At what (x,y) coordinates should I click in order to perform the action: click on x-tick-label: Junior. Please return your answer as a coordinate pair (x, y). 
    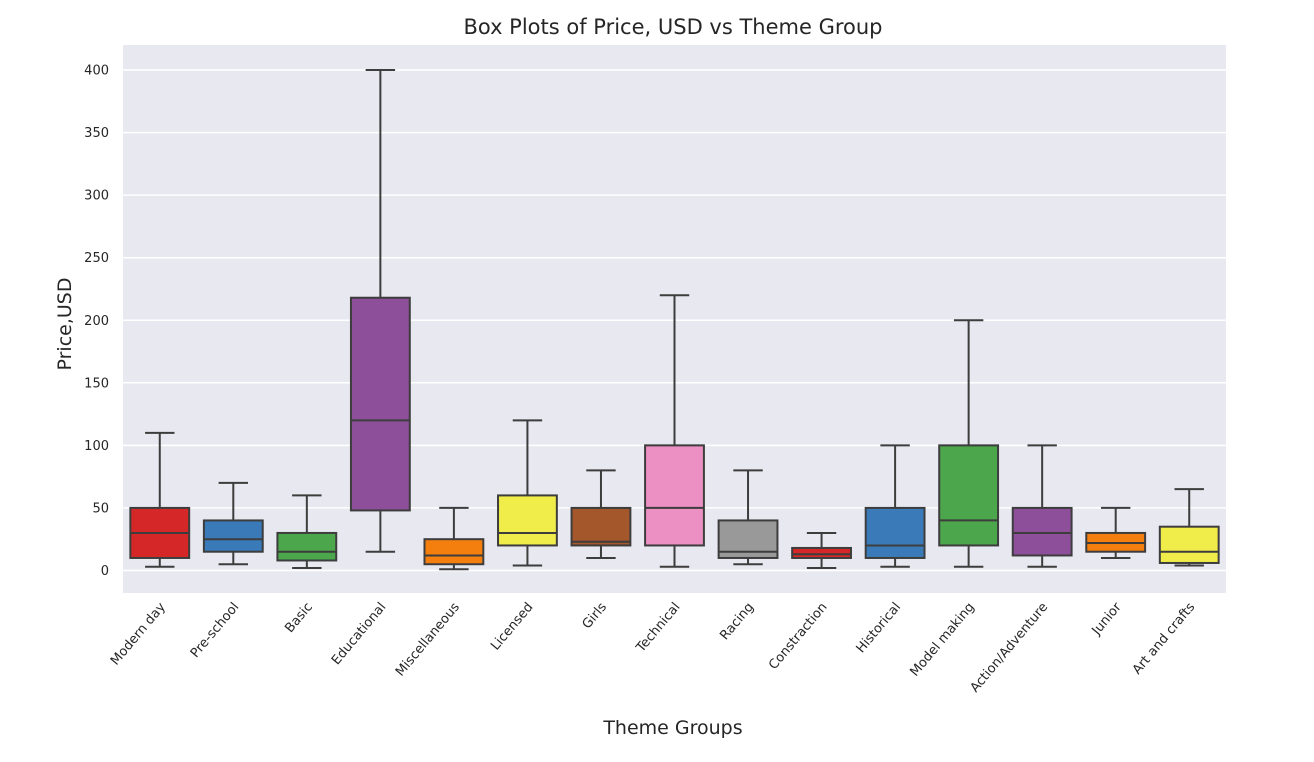
    Looking at the image, I should click on (1107, 618).